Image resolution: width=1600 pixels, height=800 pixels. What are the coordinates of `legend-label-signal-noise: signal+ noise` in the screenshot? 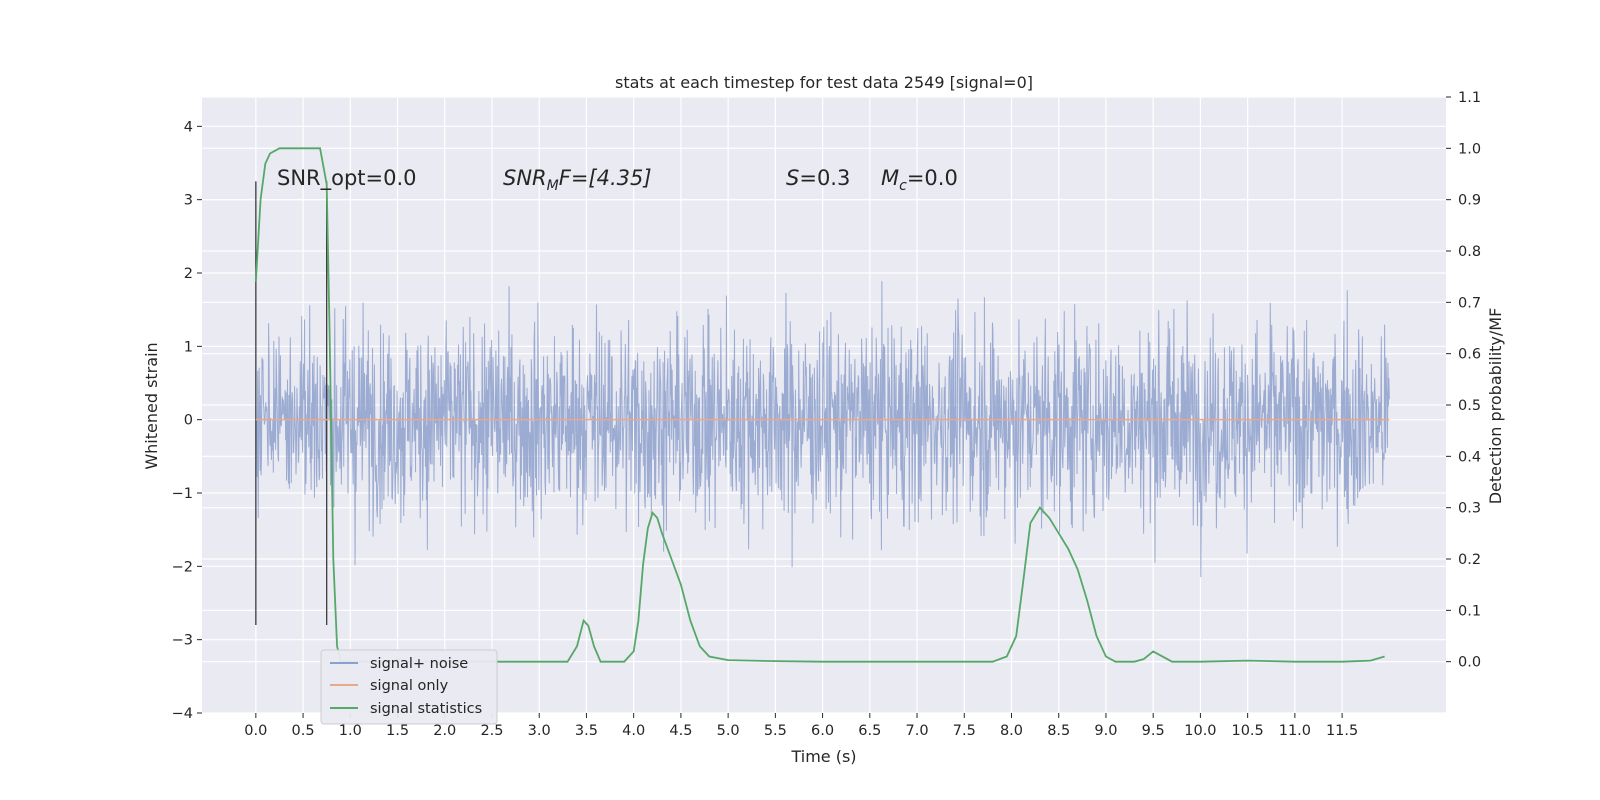 It's located at (419, 664).